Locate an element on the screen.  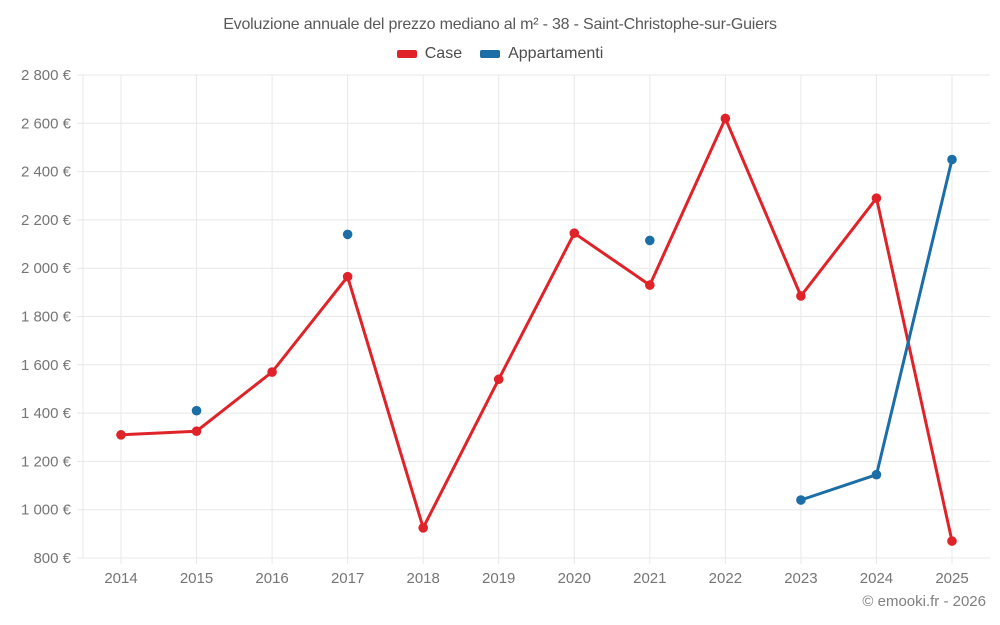
y-tick-label: 2 600 € is located at coordinates (46, 123).